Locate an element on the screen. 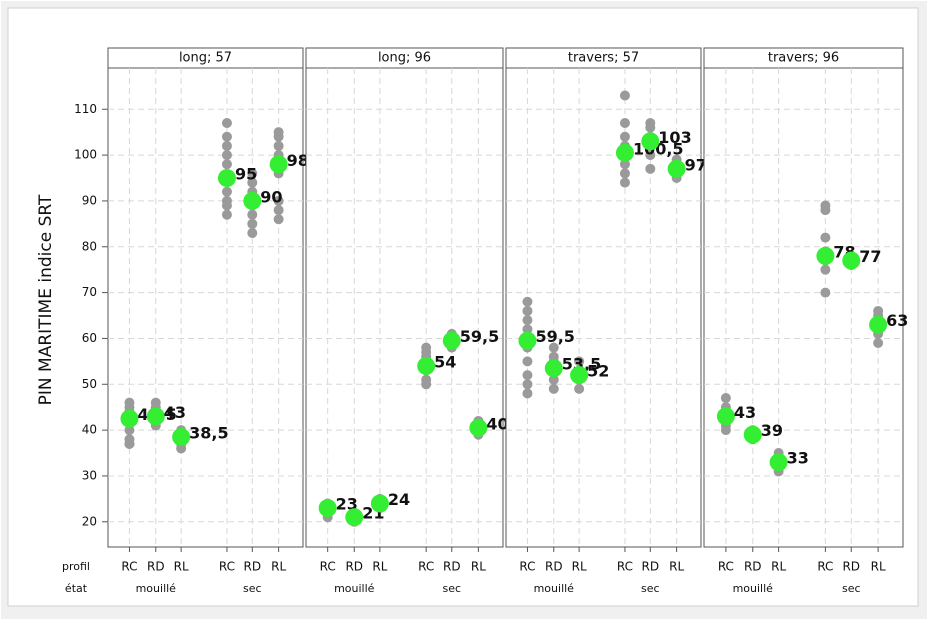 The height and width of the screenshot is (624, 928). panel-title: long; 57 is located at coordinates (205, 58).